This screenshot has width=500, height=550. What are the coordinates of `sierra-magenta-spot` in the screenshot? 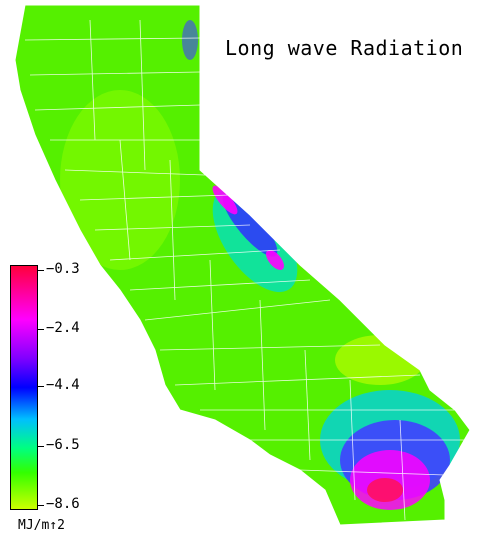 It's located at (225, 200).